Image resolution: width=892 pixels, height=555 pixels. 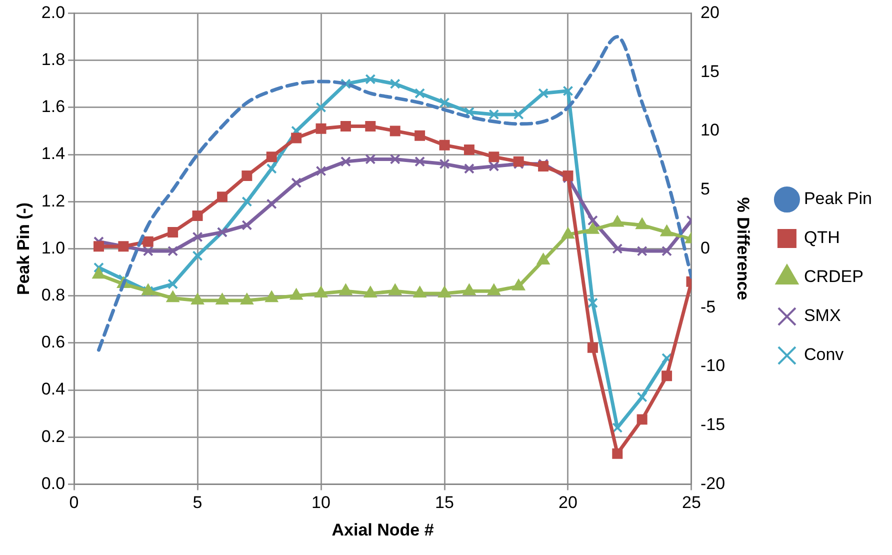 I want to click on y2-tick-label: 20, so click(x=710, y=12).